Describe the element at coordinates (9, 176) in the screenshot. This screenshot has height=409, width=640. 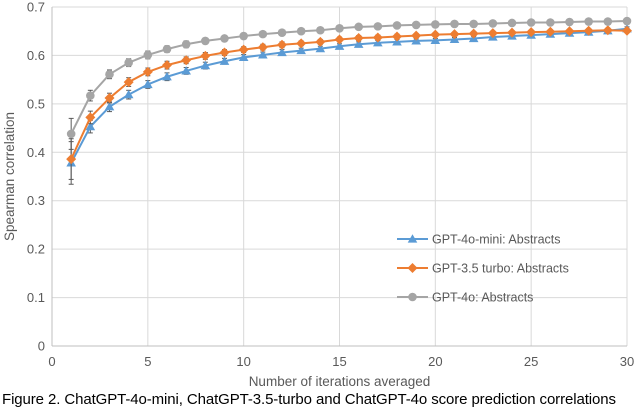
I see `y-axis-title: Spearman correlation` at that location.